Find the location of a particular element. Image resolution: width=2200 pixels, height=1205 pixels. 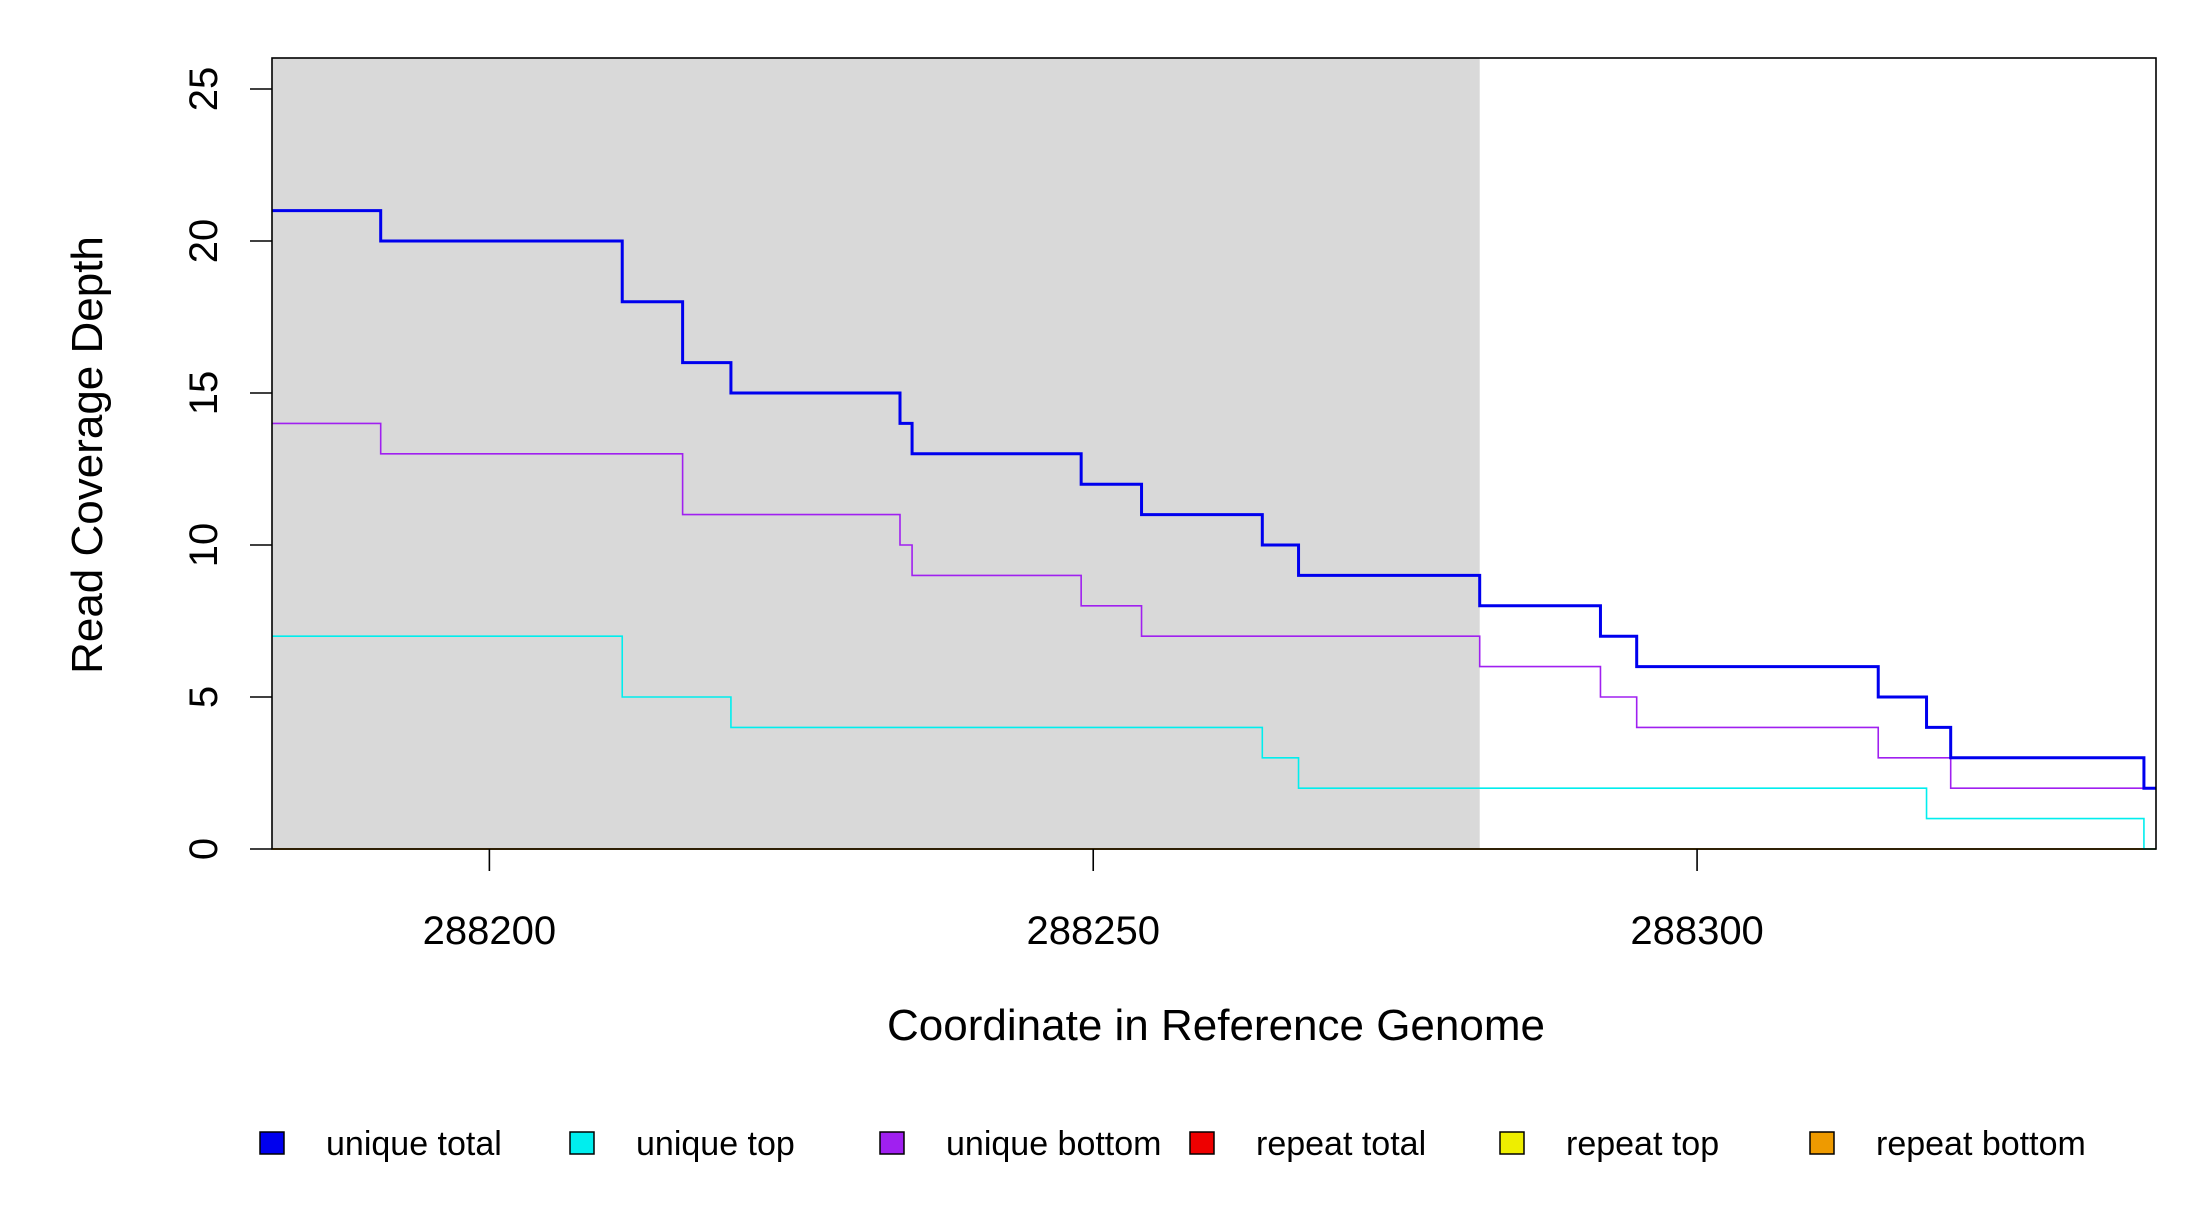

legend-label-repeat-total: repeat total is located at coordinates (1341, 1144).